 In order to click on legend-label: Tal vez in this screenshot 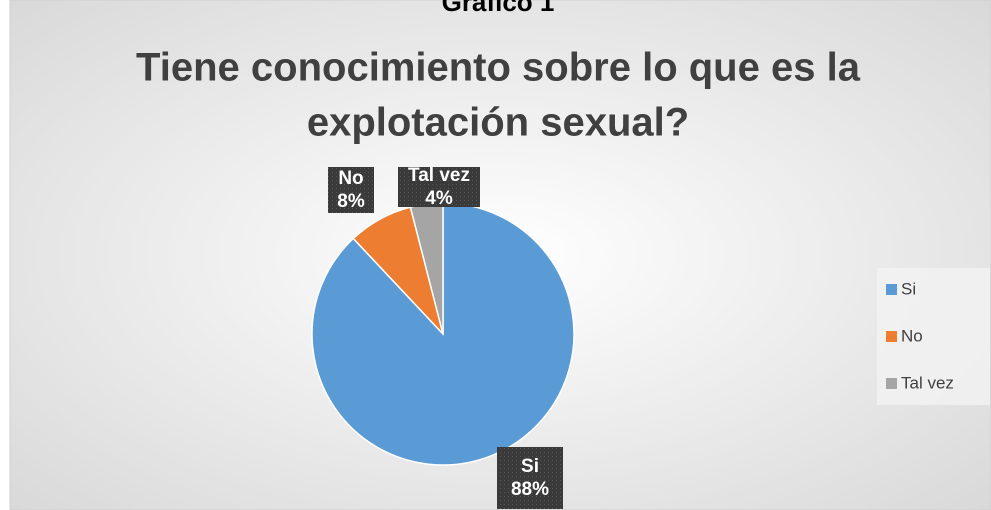, I will do `click(927, 382)`.